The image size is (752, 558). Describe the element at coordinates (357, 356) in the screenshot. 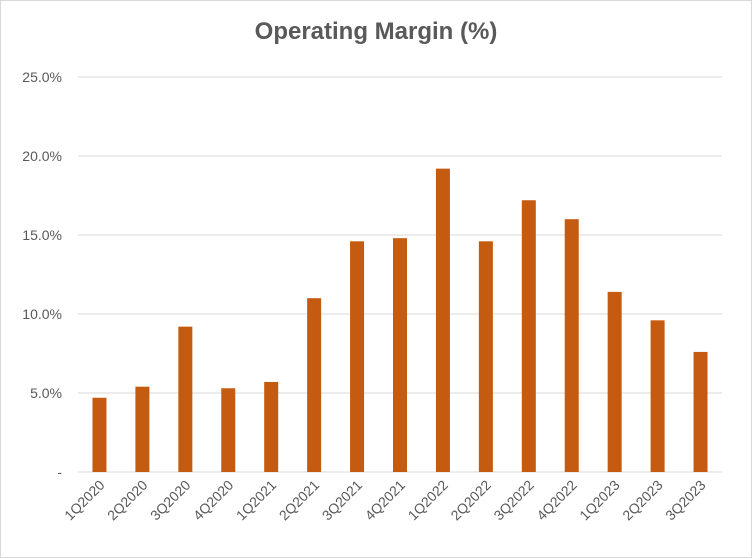

I see `bar-3Q2021` at that location.